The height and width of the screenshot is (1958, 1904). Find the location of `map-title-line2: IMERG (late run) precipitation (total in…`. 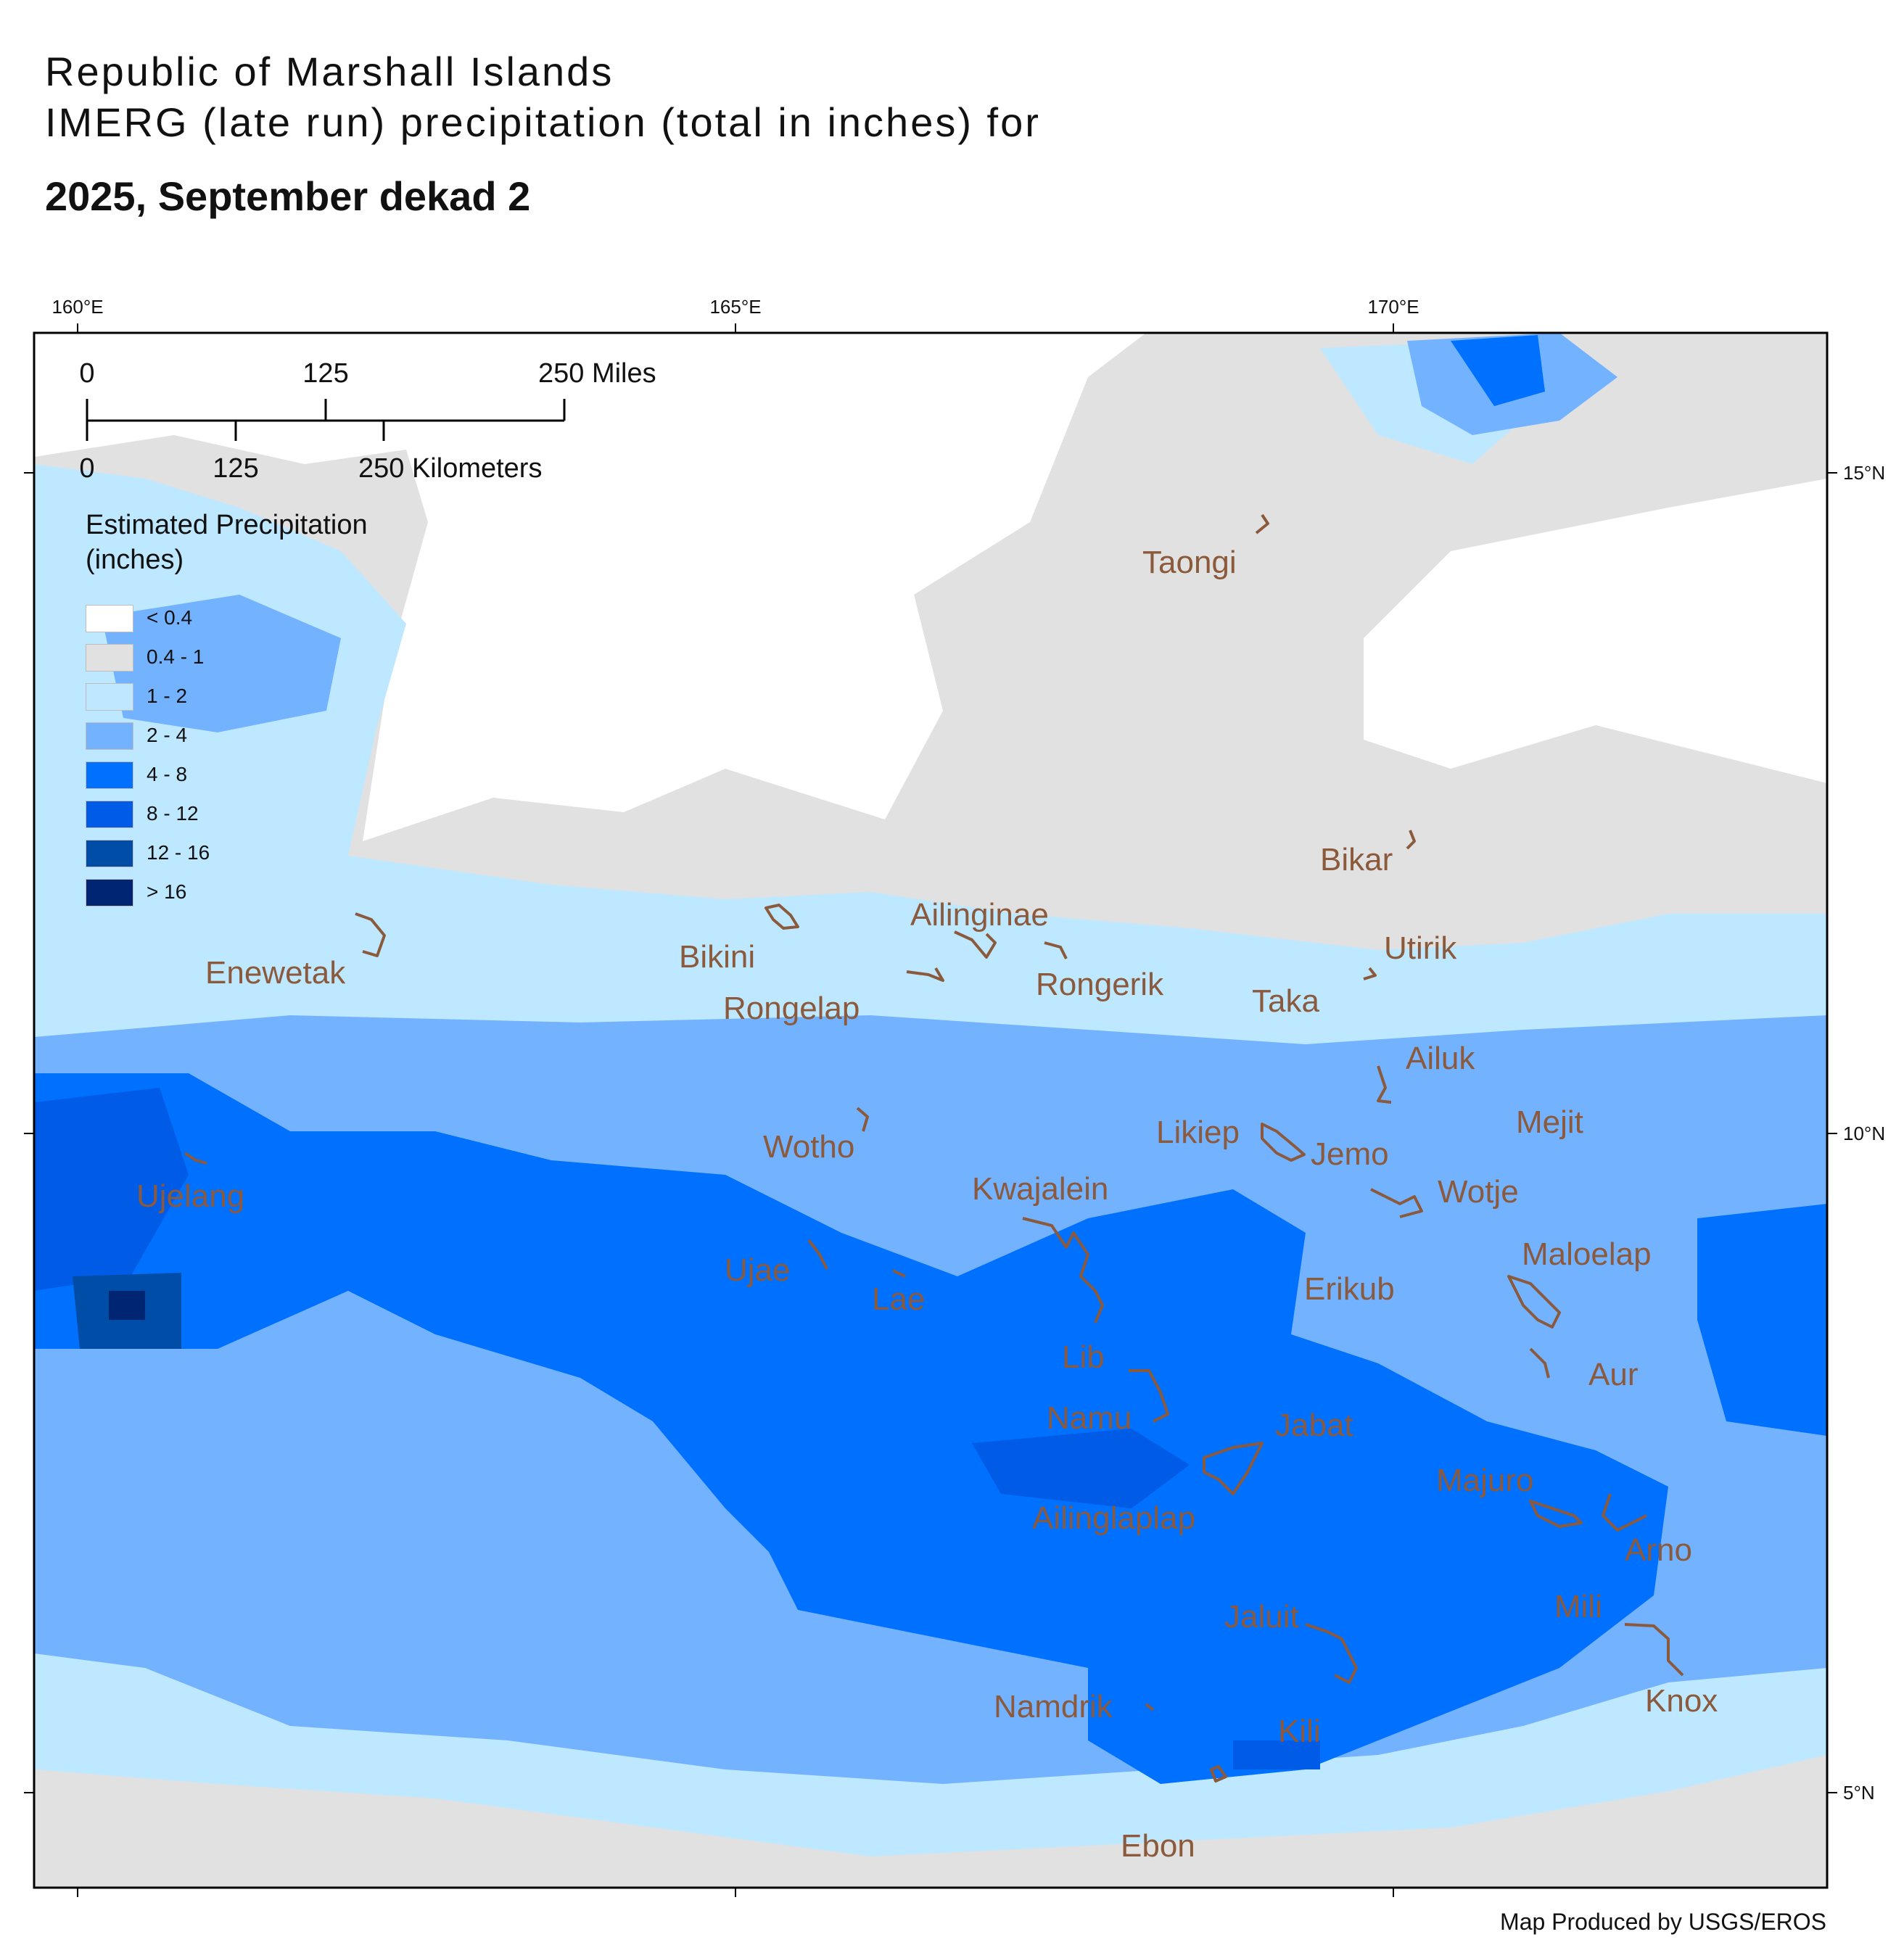

map-title-line2: IMERG (late run) precipitation (total in… is located at coordinates (543, 122).